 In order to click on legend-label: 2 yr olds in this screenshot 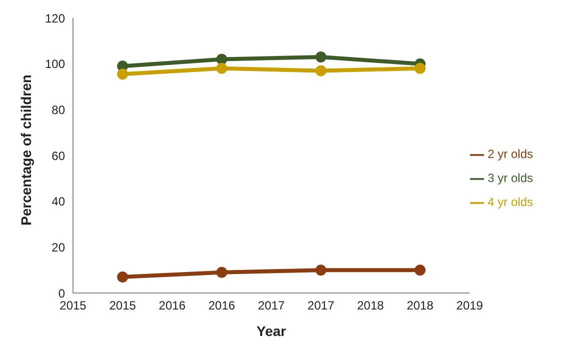, I will do `click(510, 154)`.